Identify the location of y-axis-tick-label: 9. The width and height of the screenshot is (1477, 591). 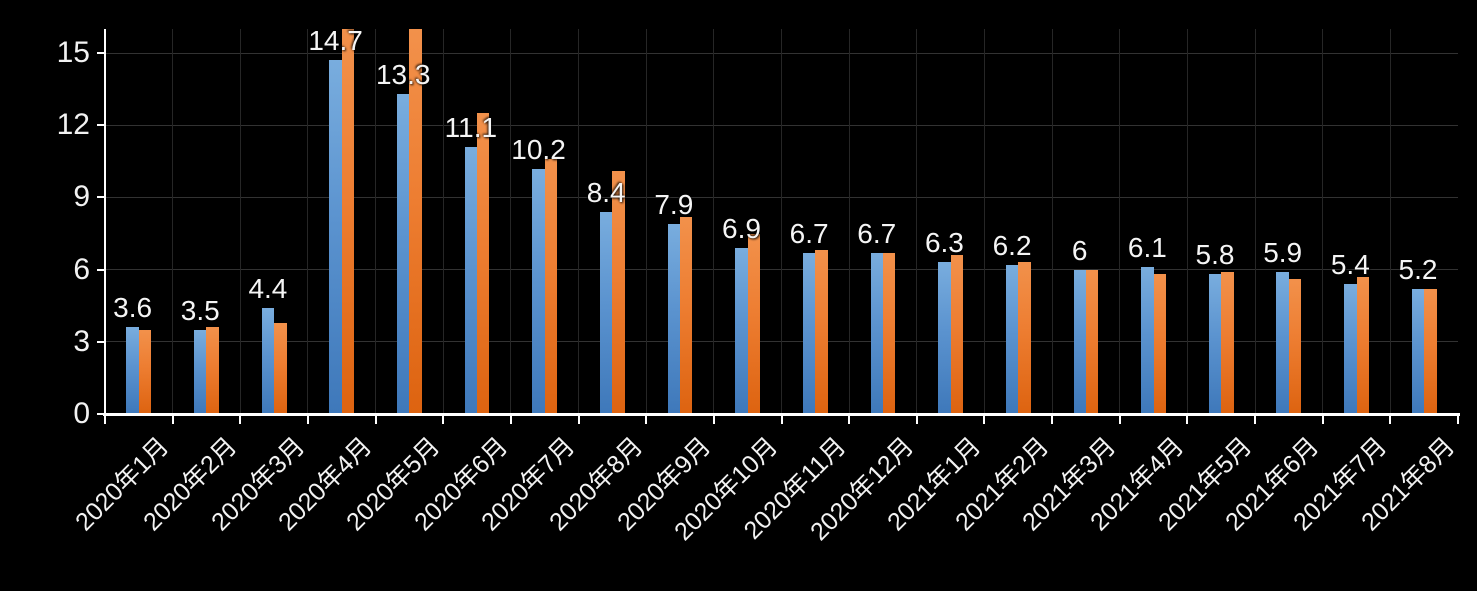
(81, 197).